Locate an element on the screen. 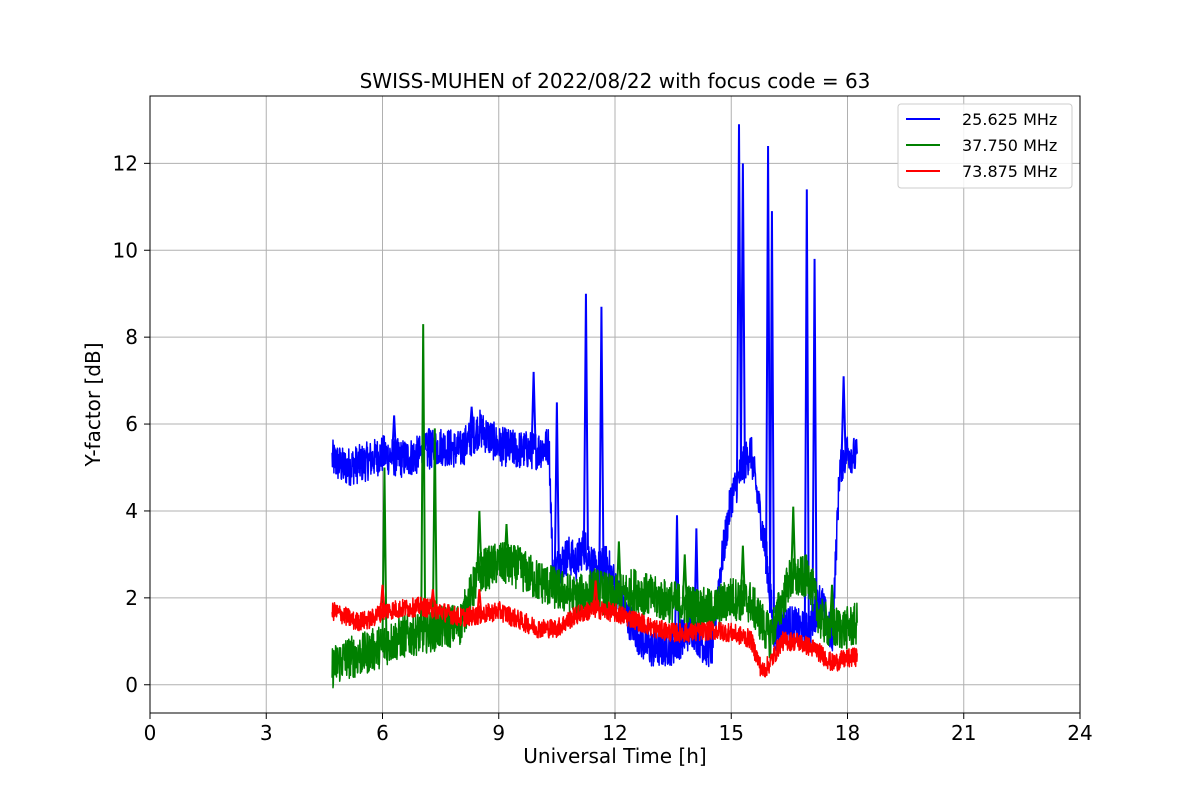 This screenshot has height=800, width=1200. x-tick-label: 0 is located at coordinates (150, 733).